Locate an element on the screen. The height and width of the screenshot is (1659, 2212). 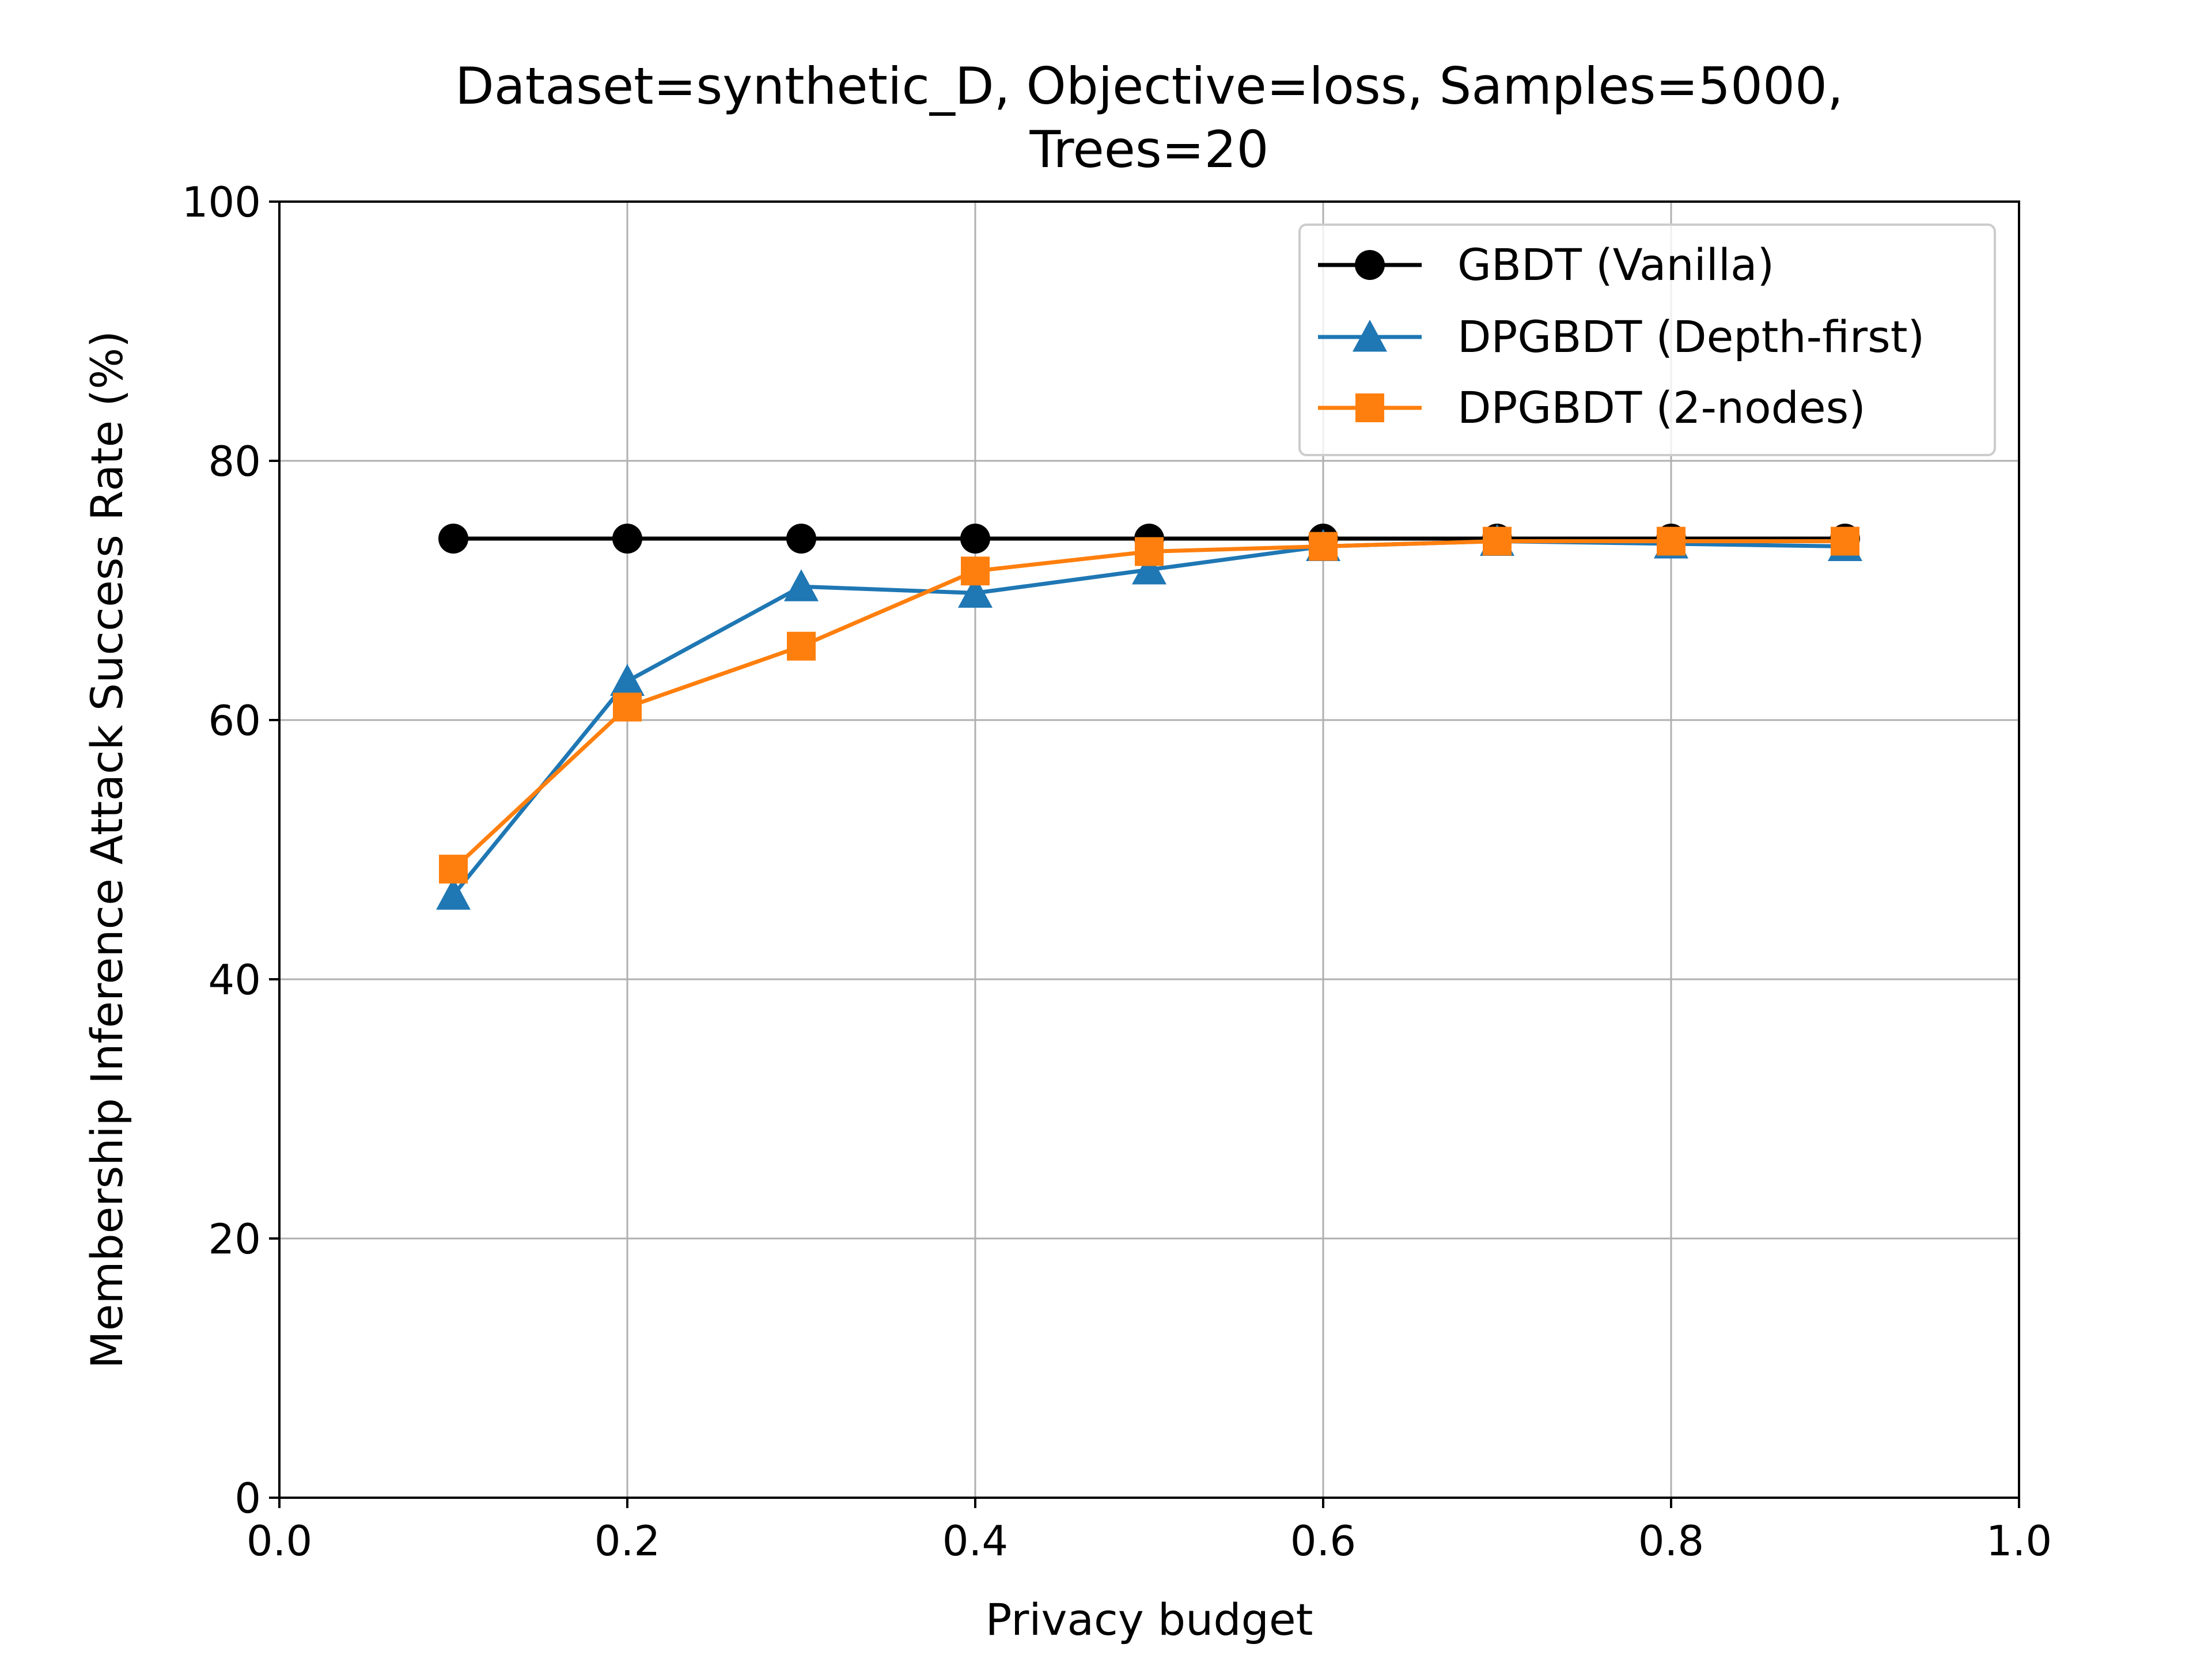
y-tick-label-4: 80 is located at coordinates (234, 461).